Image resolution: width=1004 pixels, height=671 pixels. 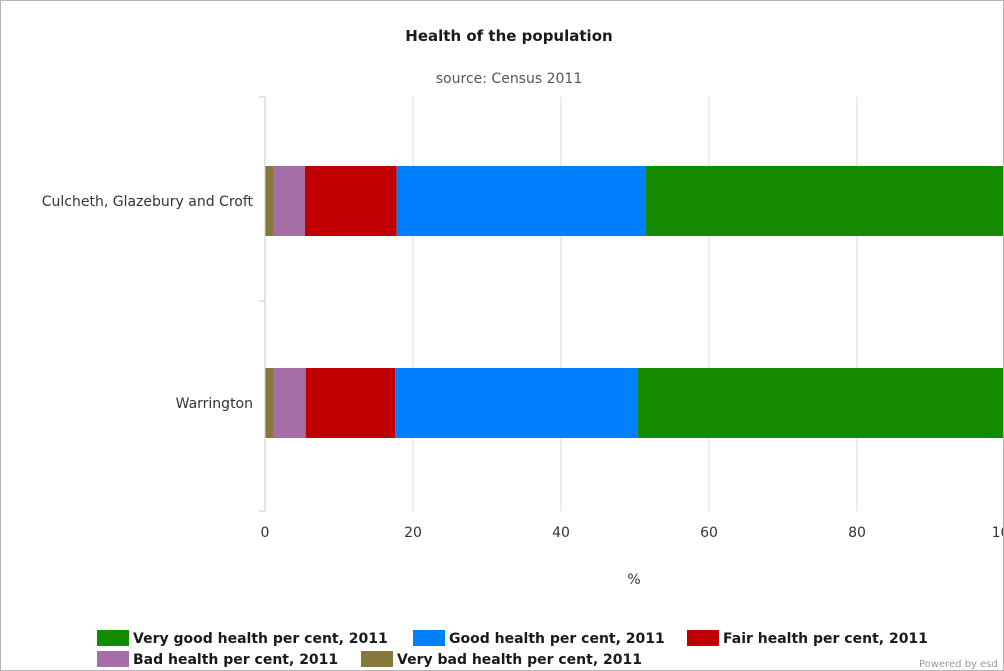 What do you see at coordinates (958, 664) in the screenshot?
I see `credit-text: Powered by esd` at bounding box center [958, 664].